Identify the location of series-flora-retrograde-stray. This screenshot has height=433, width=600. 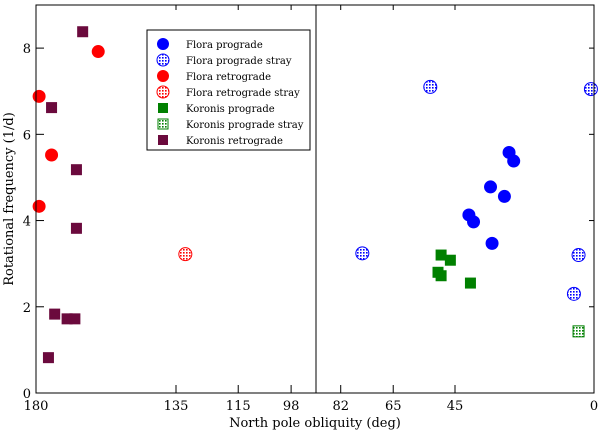
(185, 254).